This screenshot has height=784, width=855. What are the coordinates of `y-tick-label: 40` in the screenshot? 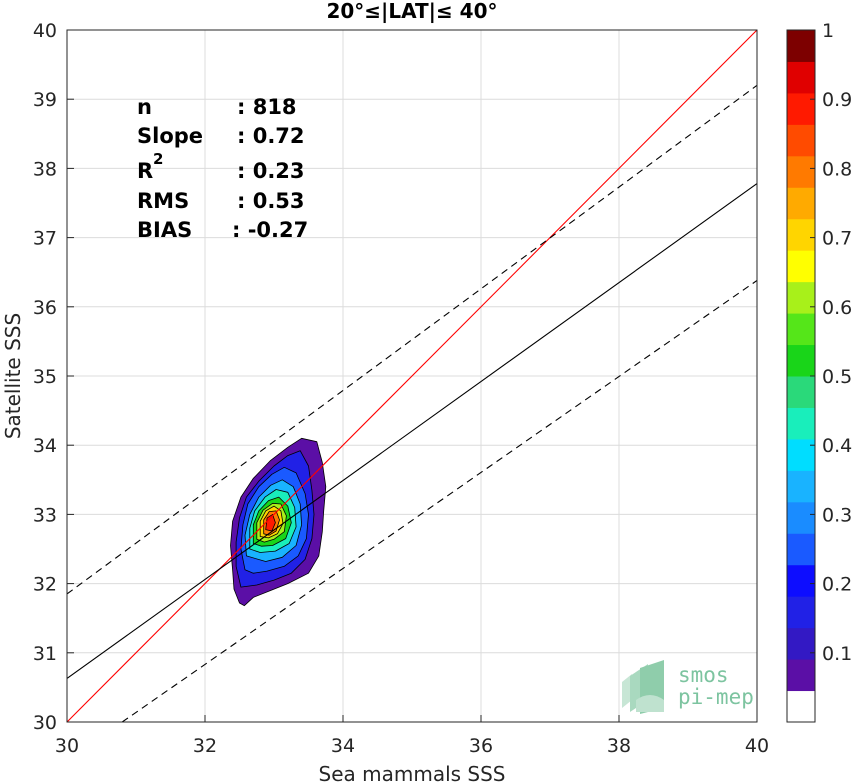 It's located at (45, 31).